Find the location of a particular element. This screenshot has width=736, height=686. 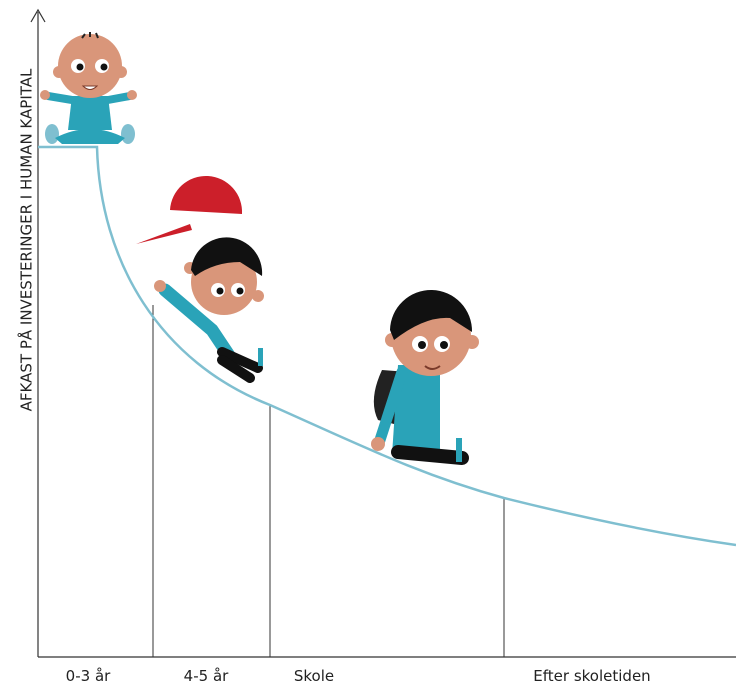

stage-label: Efter skoletiden is located at coordinates (591, 676).